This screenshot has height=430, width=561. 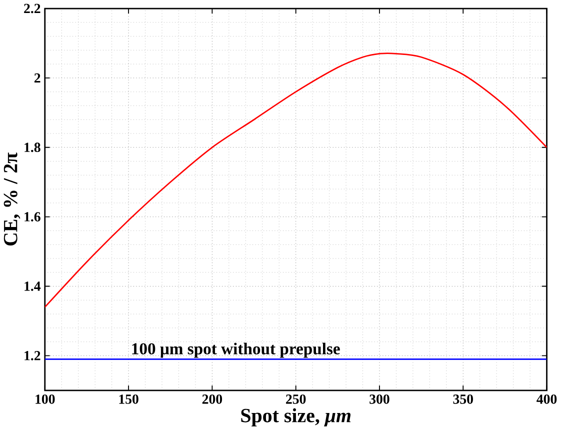 What do you see at coordinates (12, 199) in the screenshot?
I see `y-axis-title: CE, % / 2π` at bounding box center [12, 199].